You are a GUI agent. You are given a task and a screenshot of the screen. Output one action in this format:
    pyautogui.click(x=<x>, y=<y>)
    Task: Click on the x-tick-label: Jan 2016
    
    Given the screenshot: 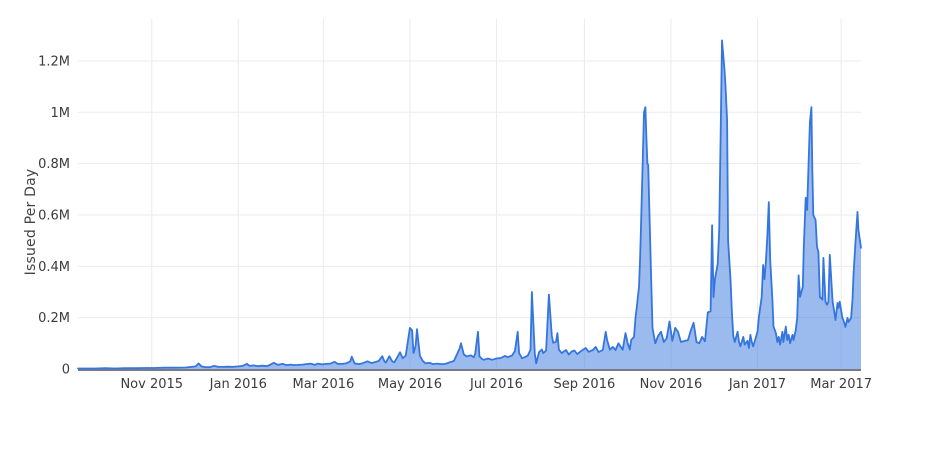 What is the action you would take?
    pyautogui.click(x=238, y=384)
    